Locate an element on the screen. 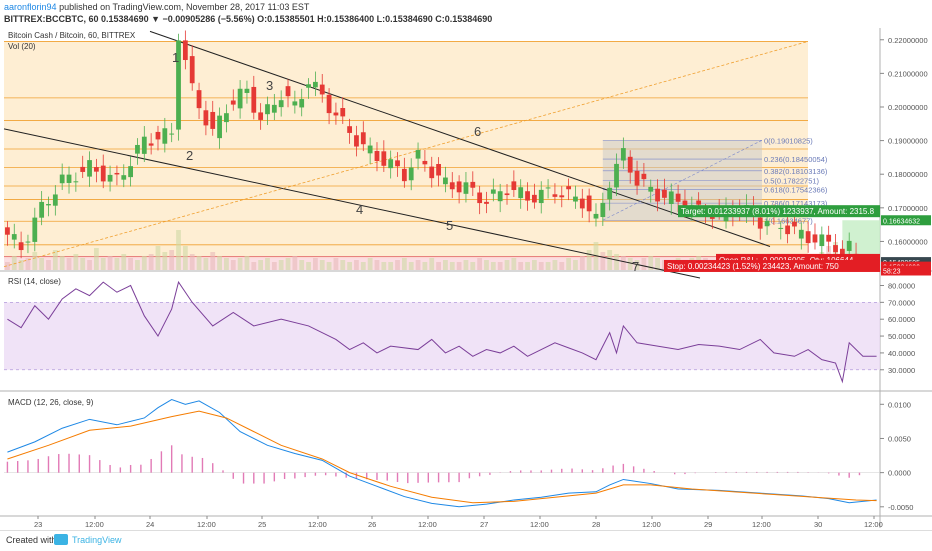 Image resolution: width=932 pixels, height=551 pixels. price-tick-label: 0.16000000 is located at coordinates (908, 241).